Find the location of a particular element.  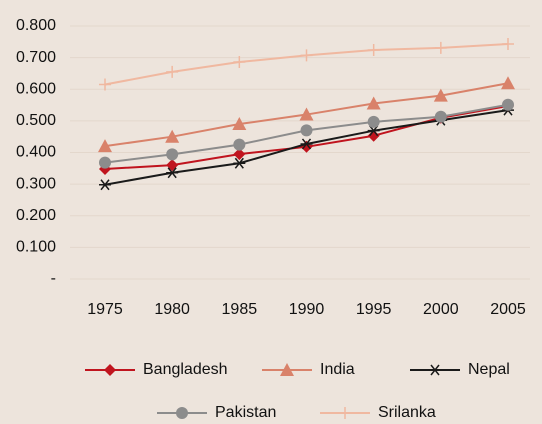

x-tick-label: 1995 is located at coordinates (374, 309).